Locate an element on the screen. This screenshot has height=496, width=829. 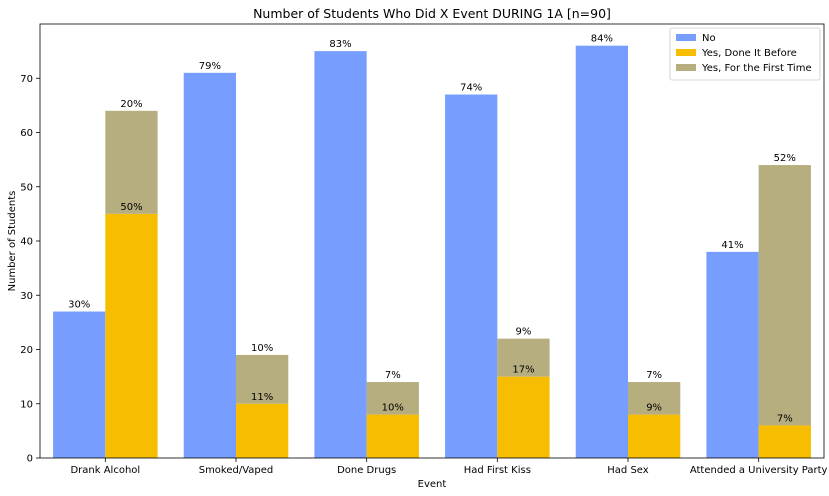
data-label-no-5: 41% is located at coordinates (732, 245).